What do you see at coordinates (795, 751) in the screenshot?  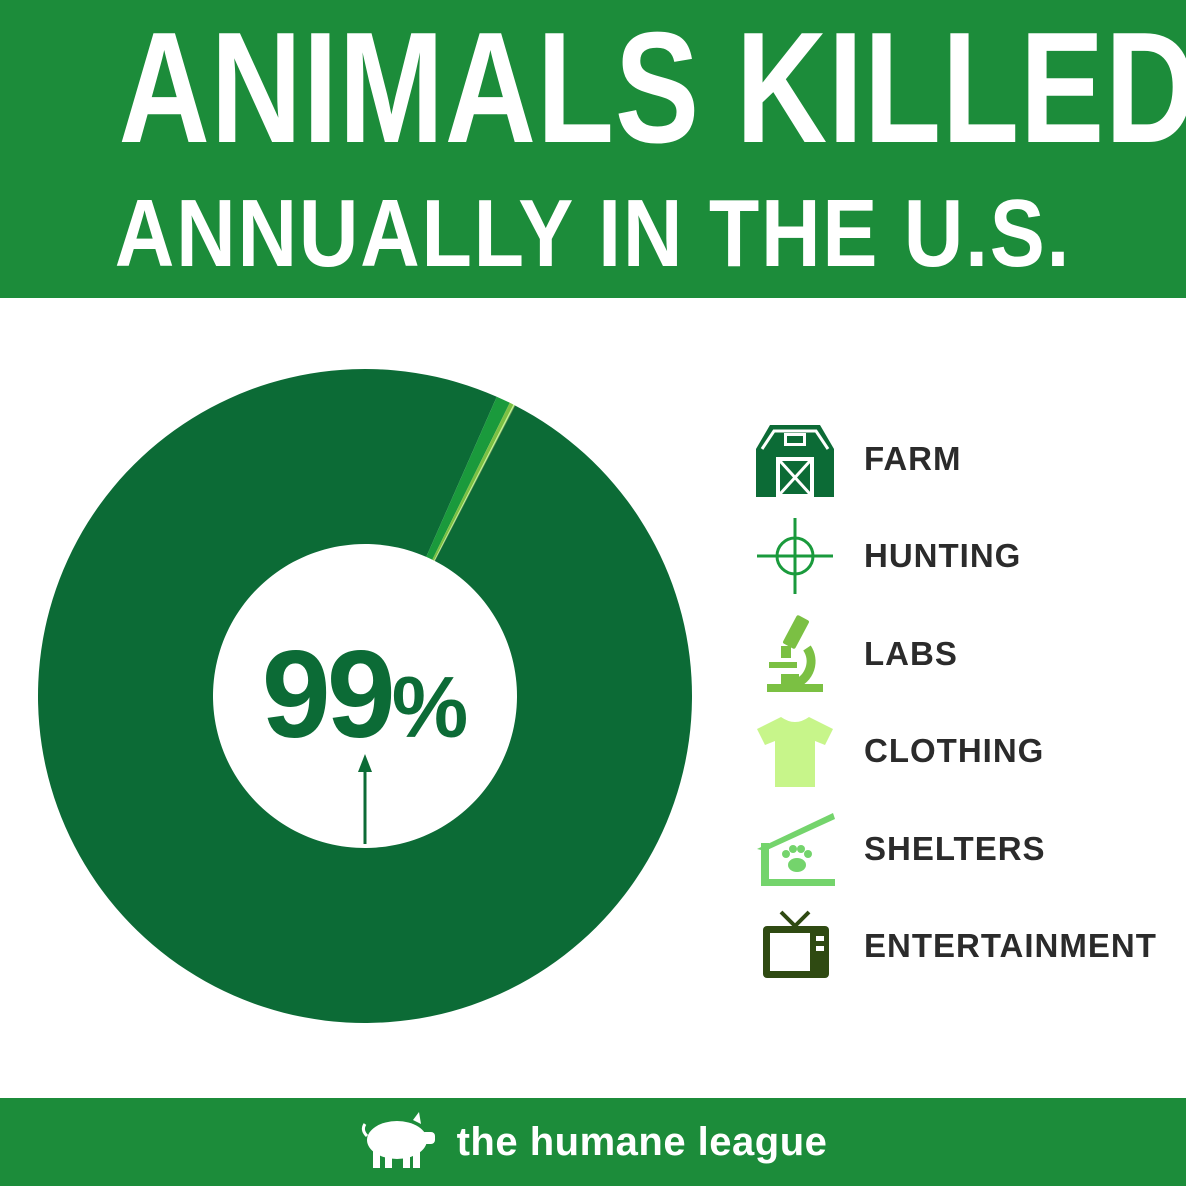 I see `tshirt-icon` at bounding box center [795, 751].